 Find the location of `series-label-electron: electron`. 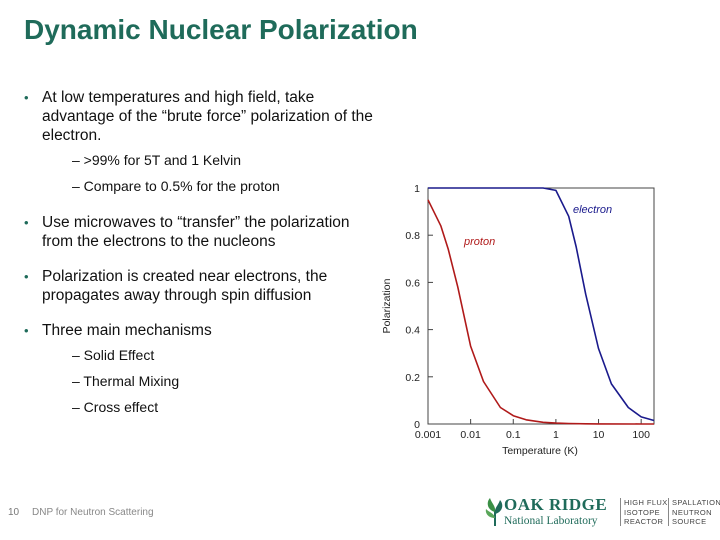

series-label-electron: electron is located at coordinates (592, 210).